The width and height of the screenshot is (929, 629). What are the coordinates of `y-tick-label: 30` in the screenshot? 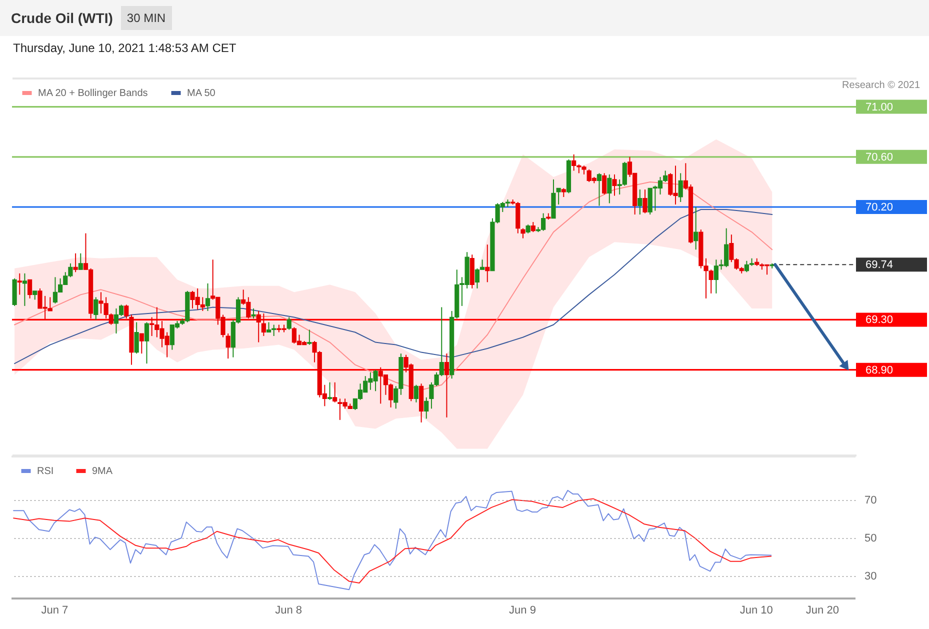 It's located at (870, 576).